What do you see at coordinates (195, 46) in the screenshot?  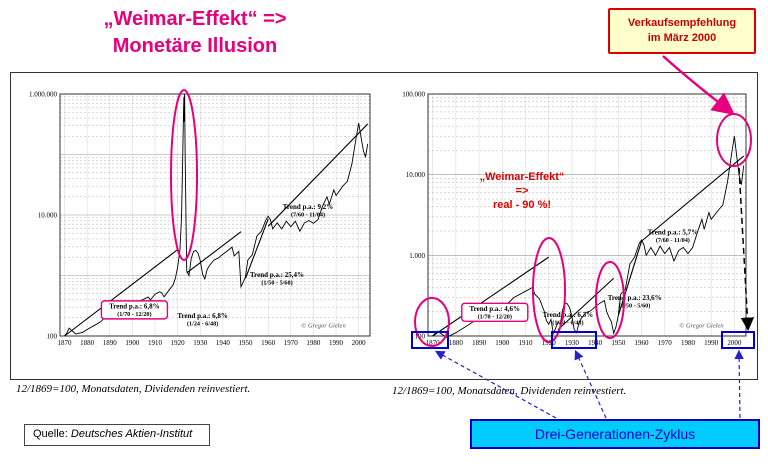 I see `page-title-line2: Monetäre Illusion` at bounding box center [195, 46].